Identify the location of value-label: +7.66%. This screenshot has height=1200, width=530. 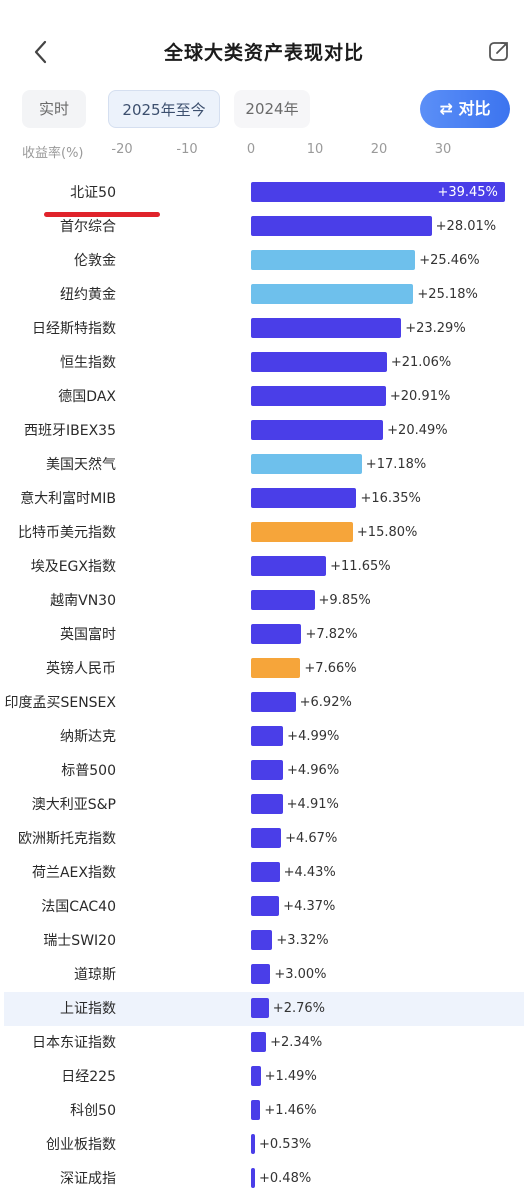
(330, 668).